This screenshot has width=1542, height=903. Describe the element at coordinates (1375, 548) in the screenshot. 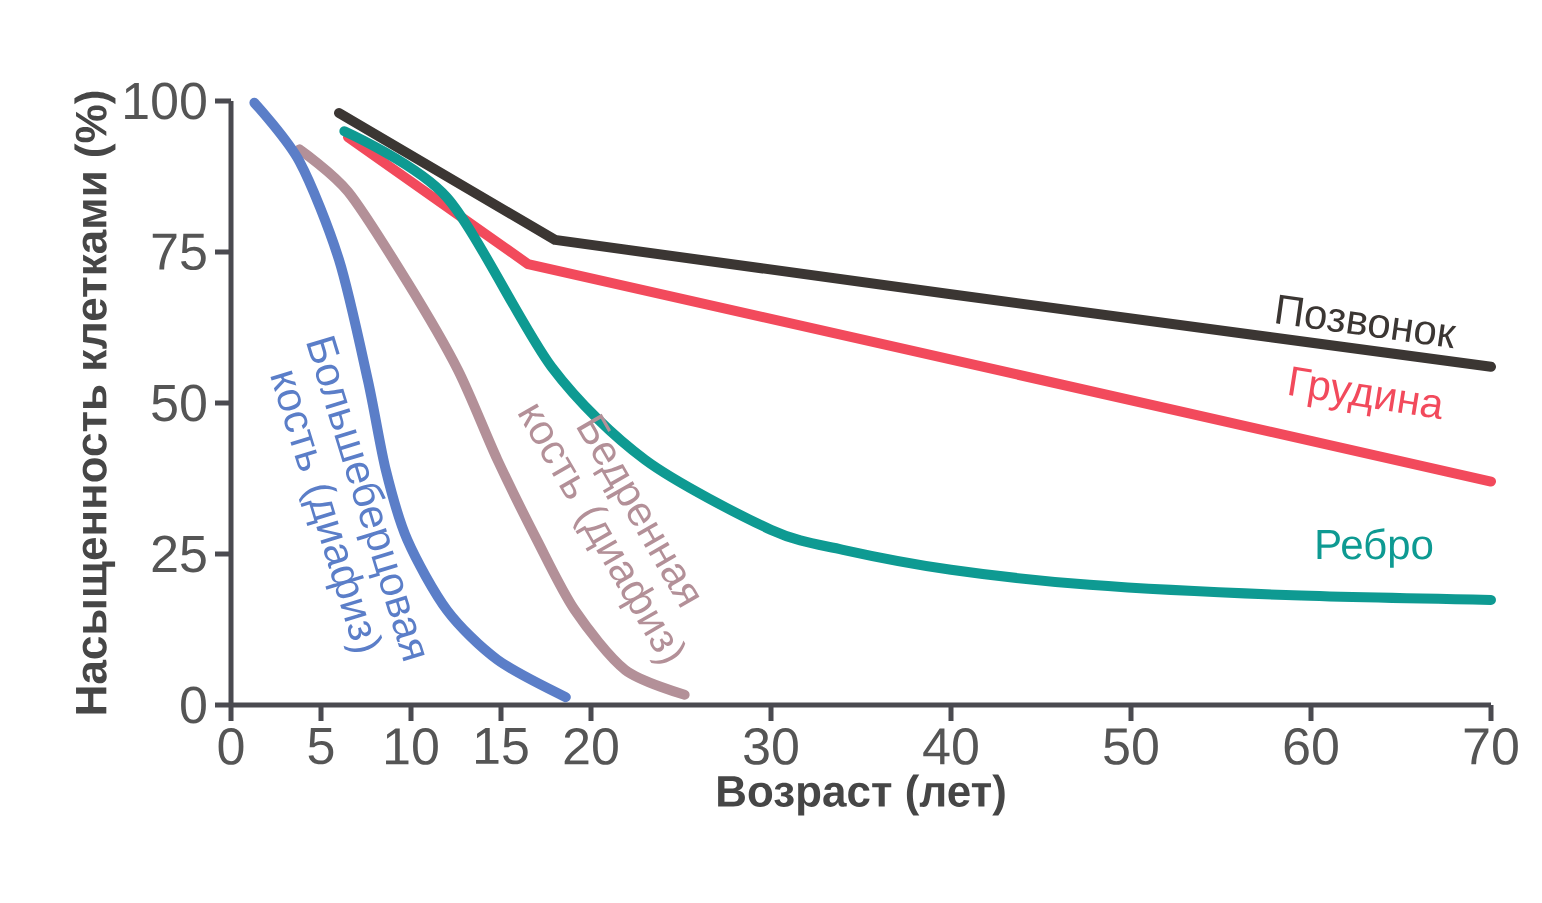

I see `series-label: Ребро` at that location.